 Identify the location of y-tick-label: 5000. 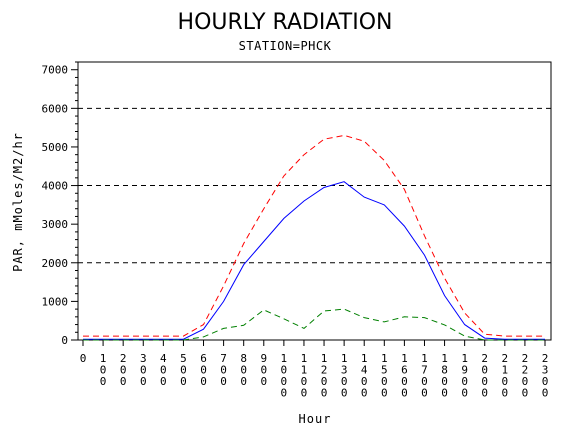
(55, 147).